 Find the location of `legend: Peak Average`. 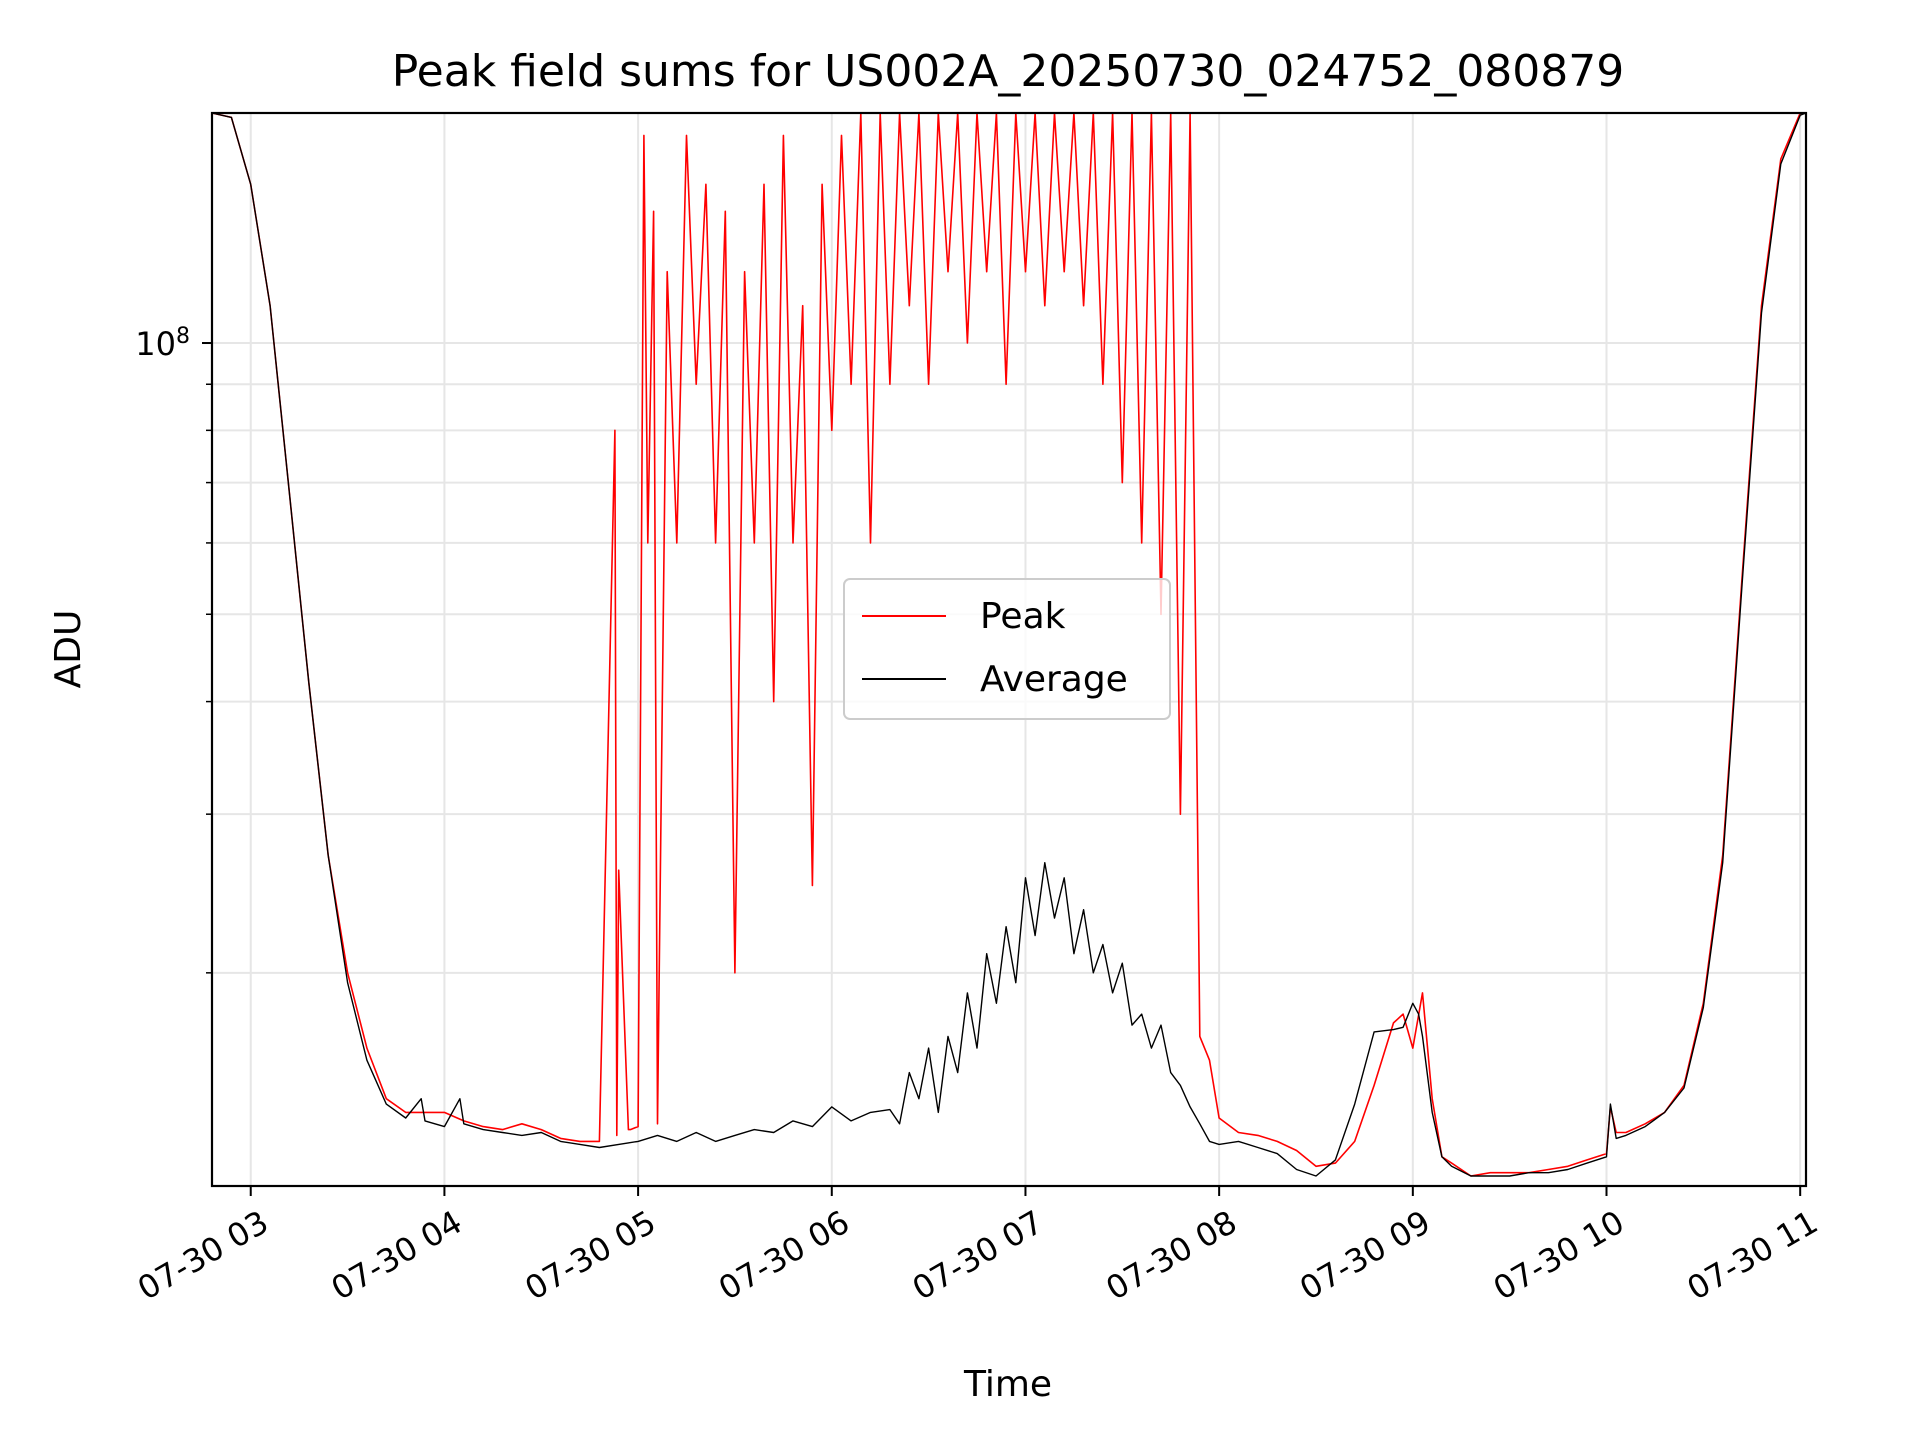

legend: Peak Average is located at coordinates (1007, 649).